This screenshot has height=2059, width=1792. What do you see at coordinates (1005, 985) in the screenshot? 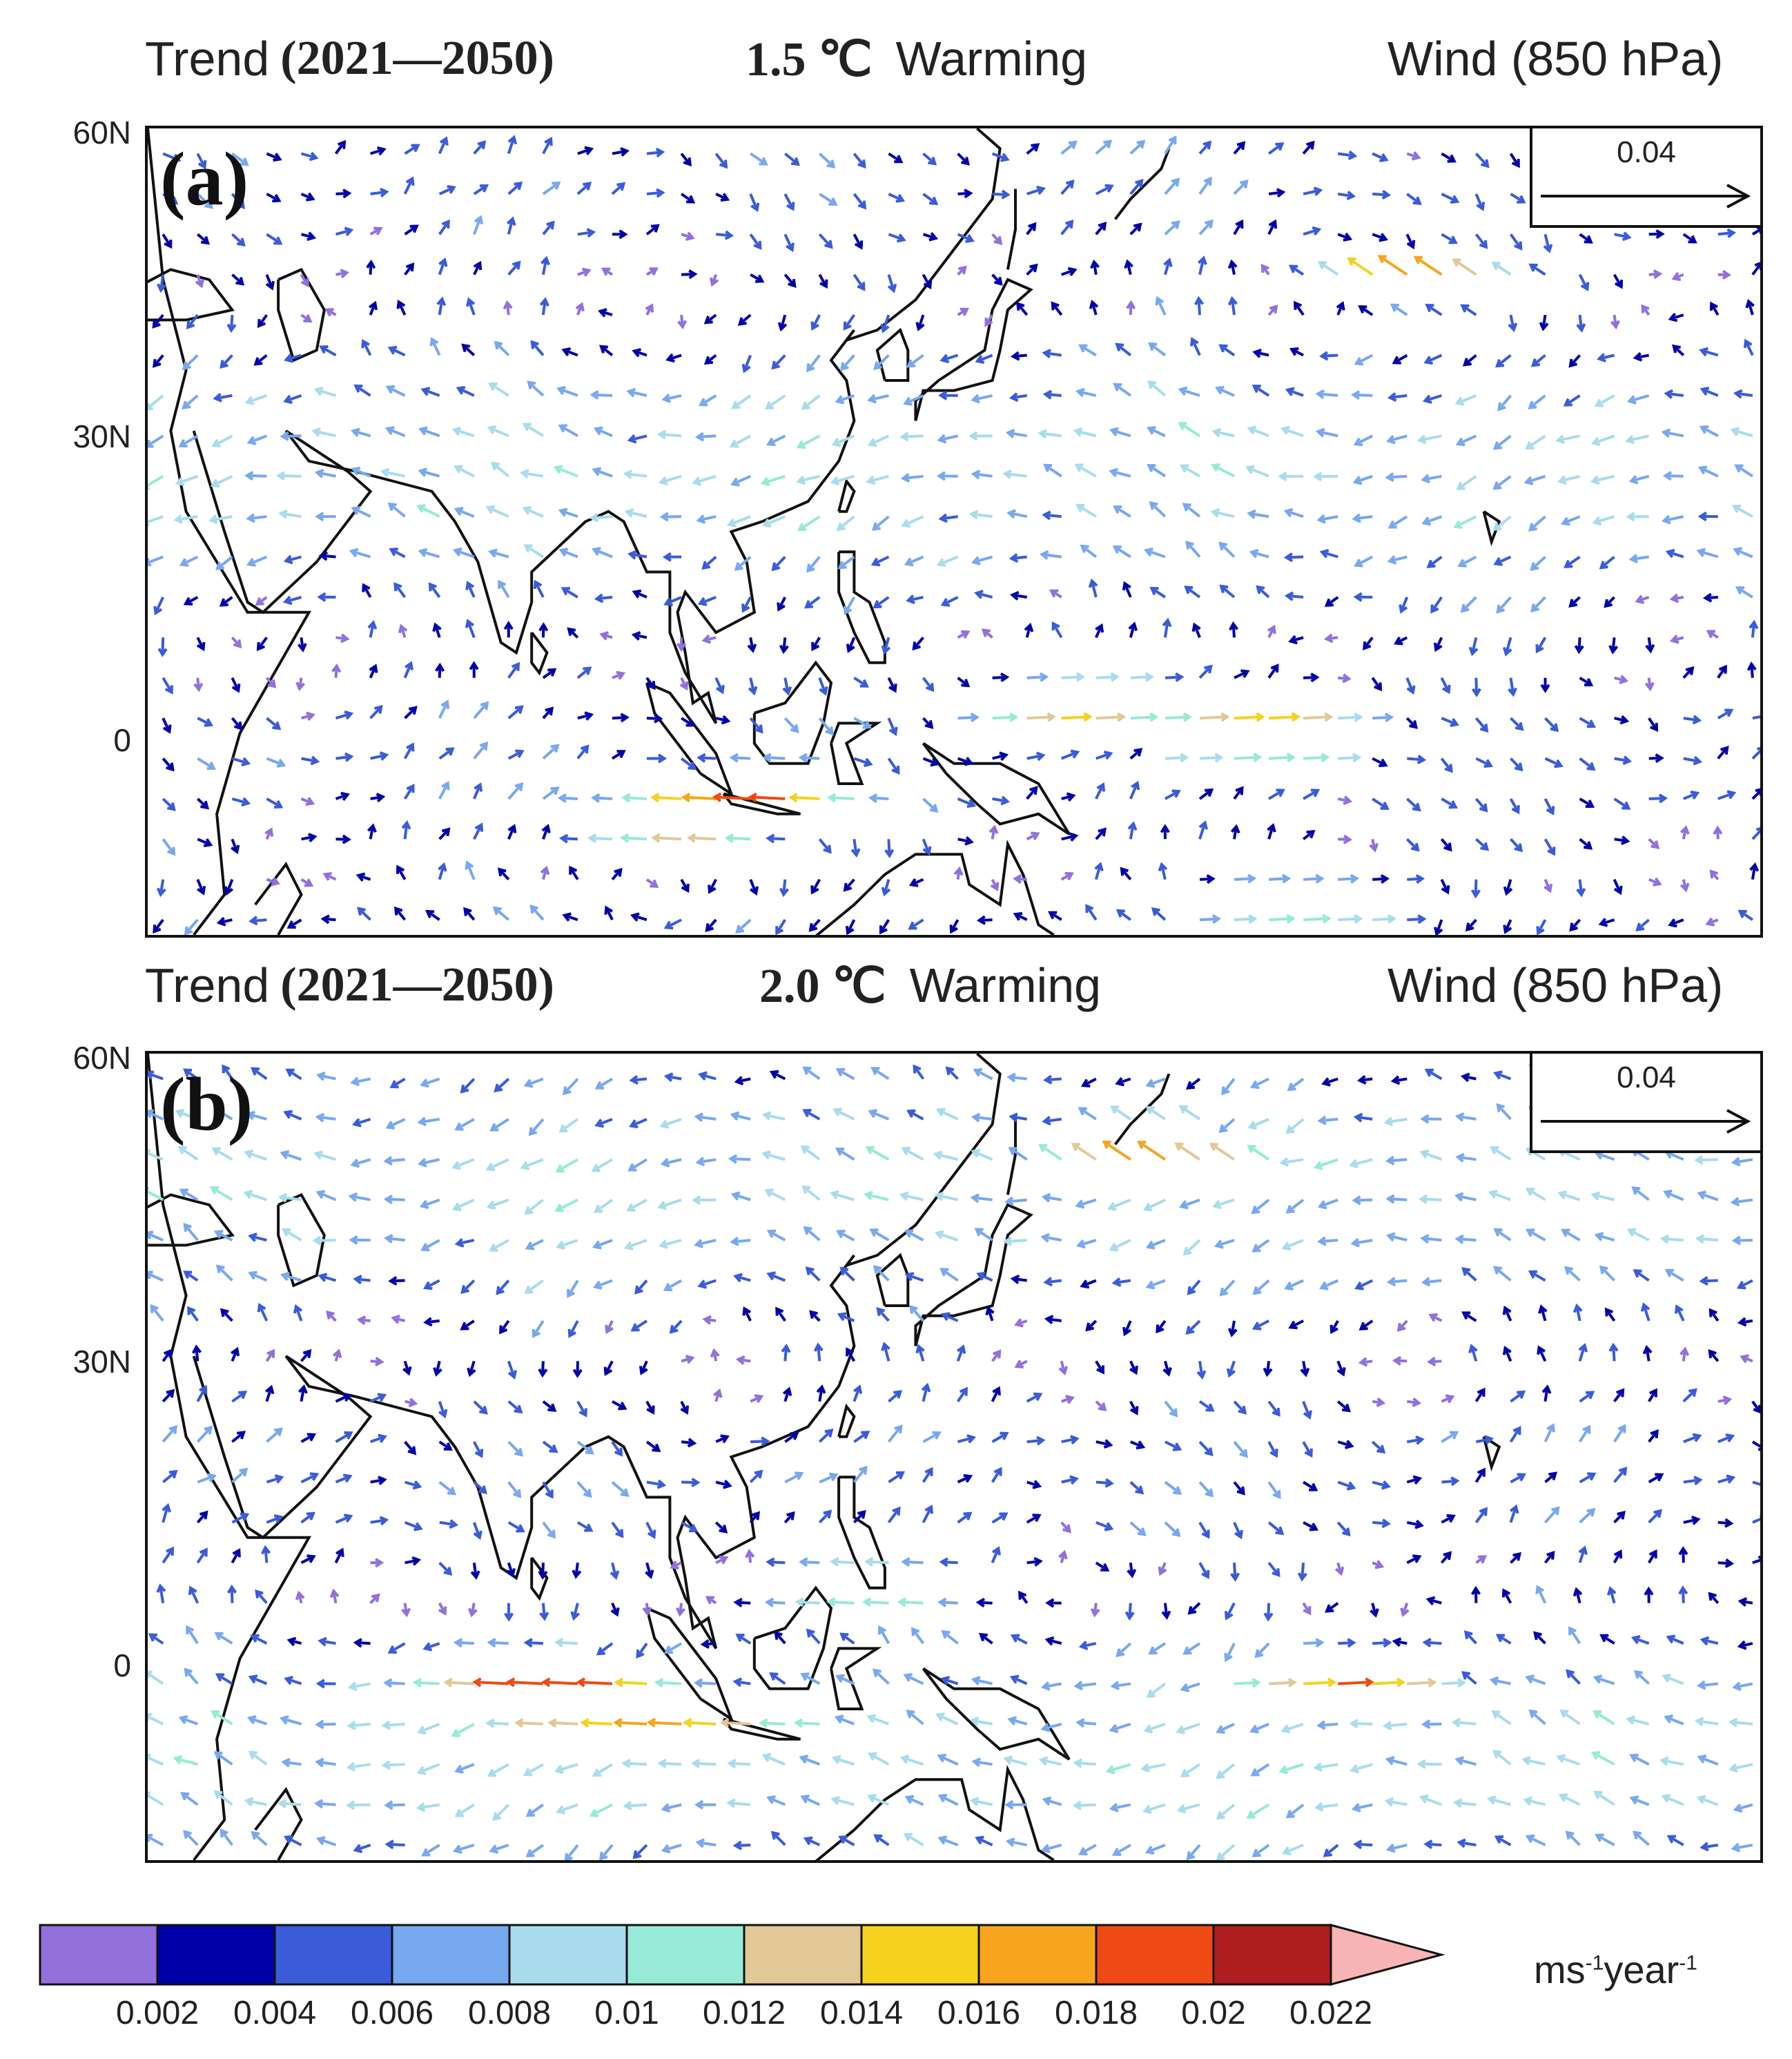
I see `panel-b-scenario-suffix: Warming` at bounding box center [1005, 985].